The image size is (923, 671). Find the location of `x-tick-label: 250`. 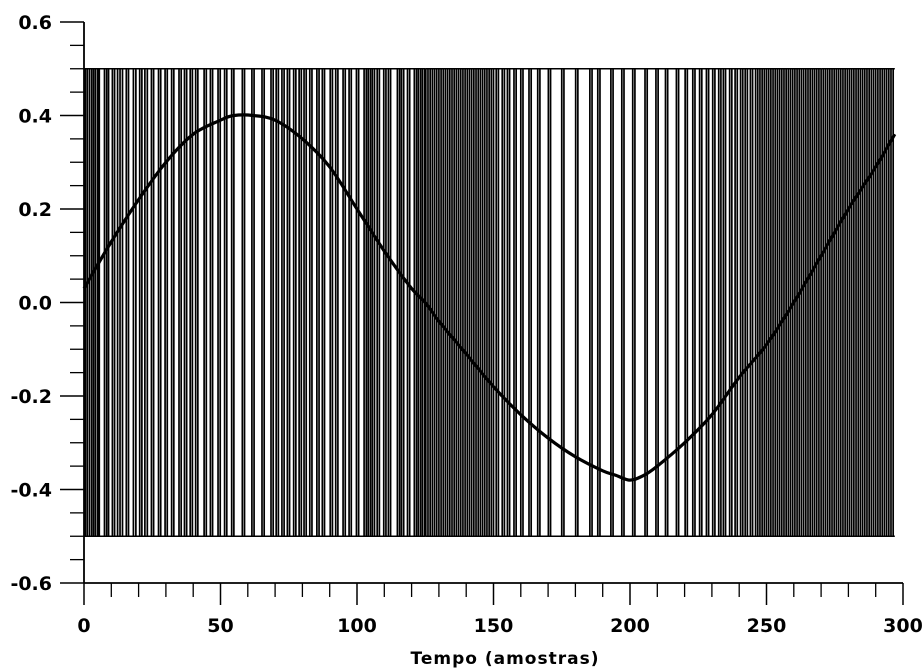

x-tick-label: 250 is located at coordinates (767, 626).